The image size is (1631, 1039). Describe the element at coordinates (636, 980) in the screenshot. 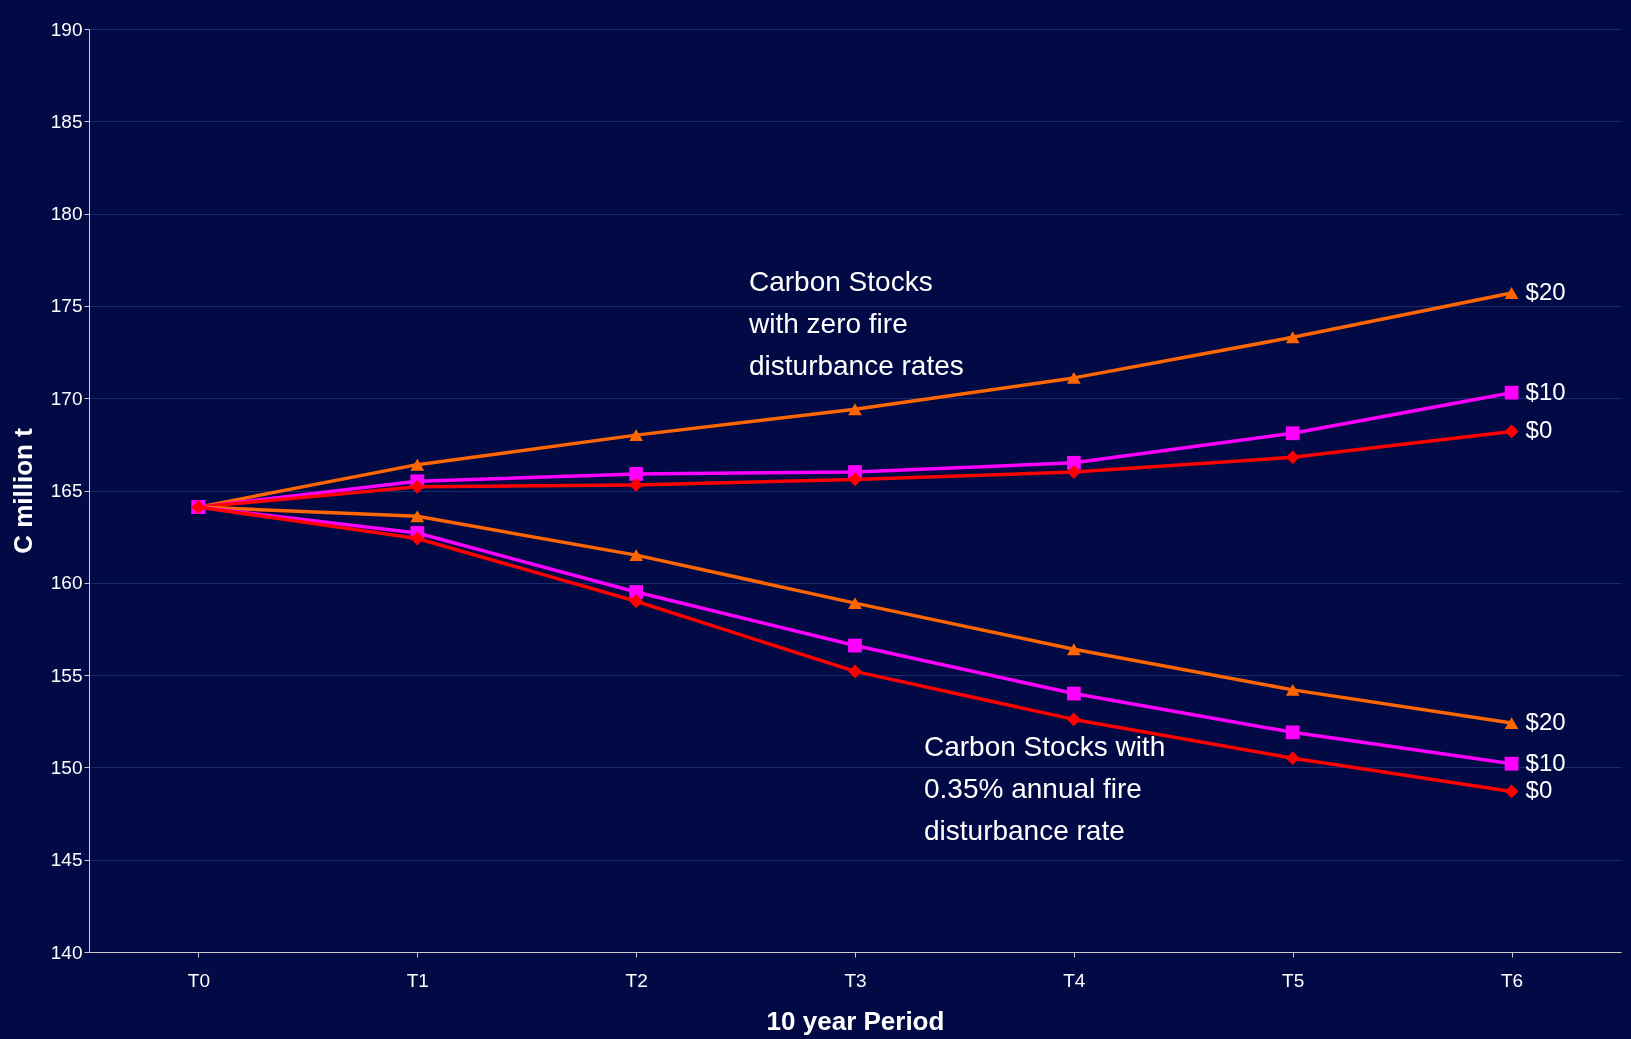

I see `x-tick-label: T2` at that location.